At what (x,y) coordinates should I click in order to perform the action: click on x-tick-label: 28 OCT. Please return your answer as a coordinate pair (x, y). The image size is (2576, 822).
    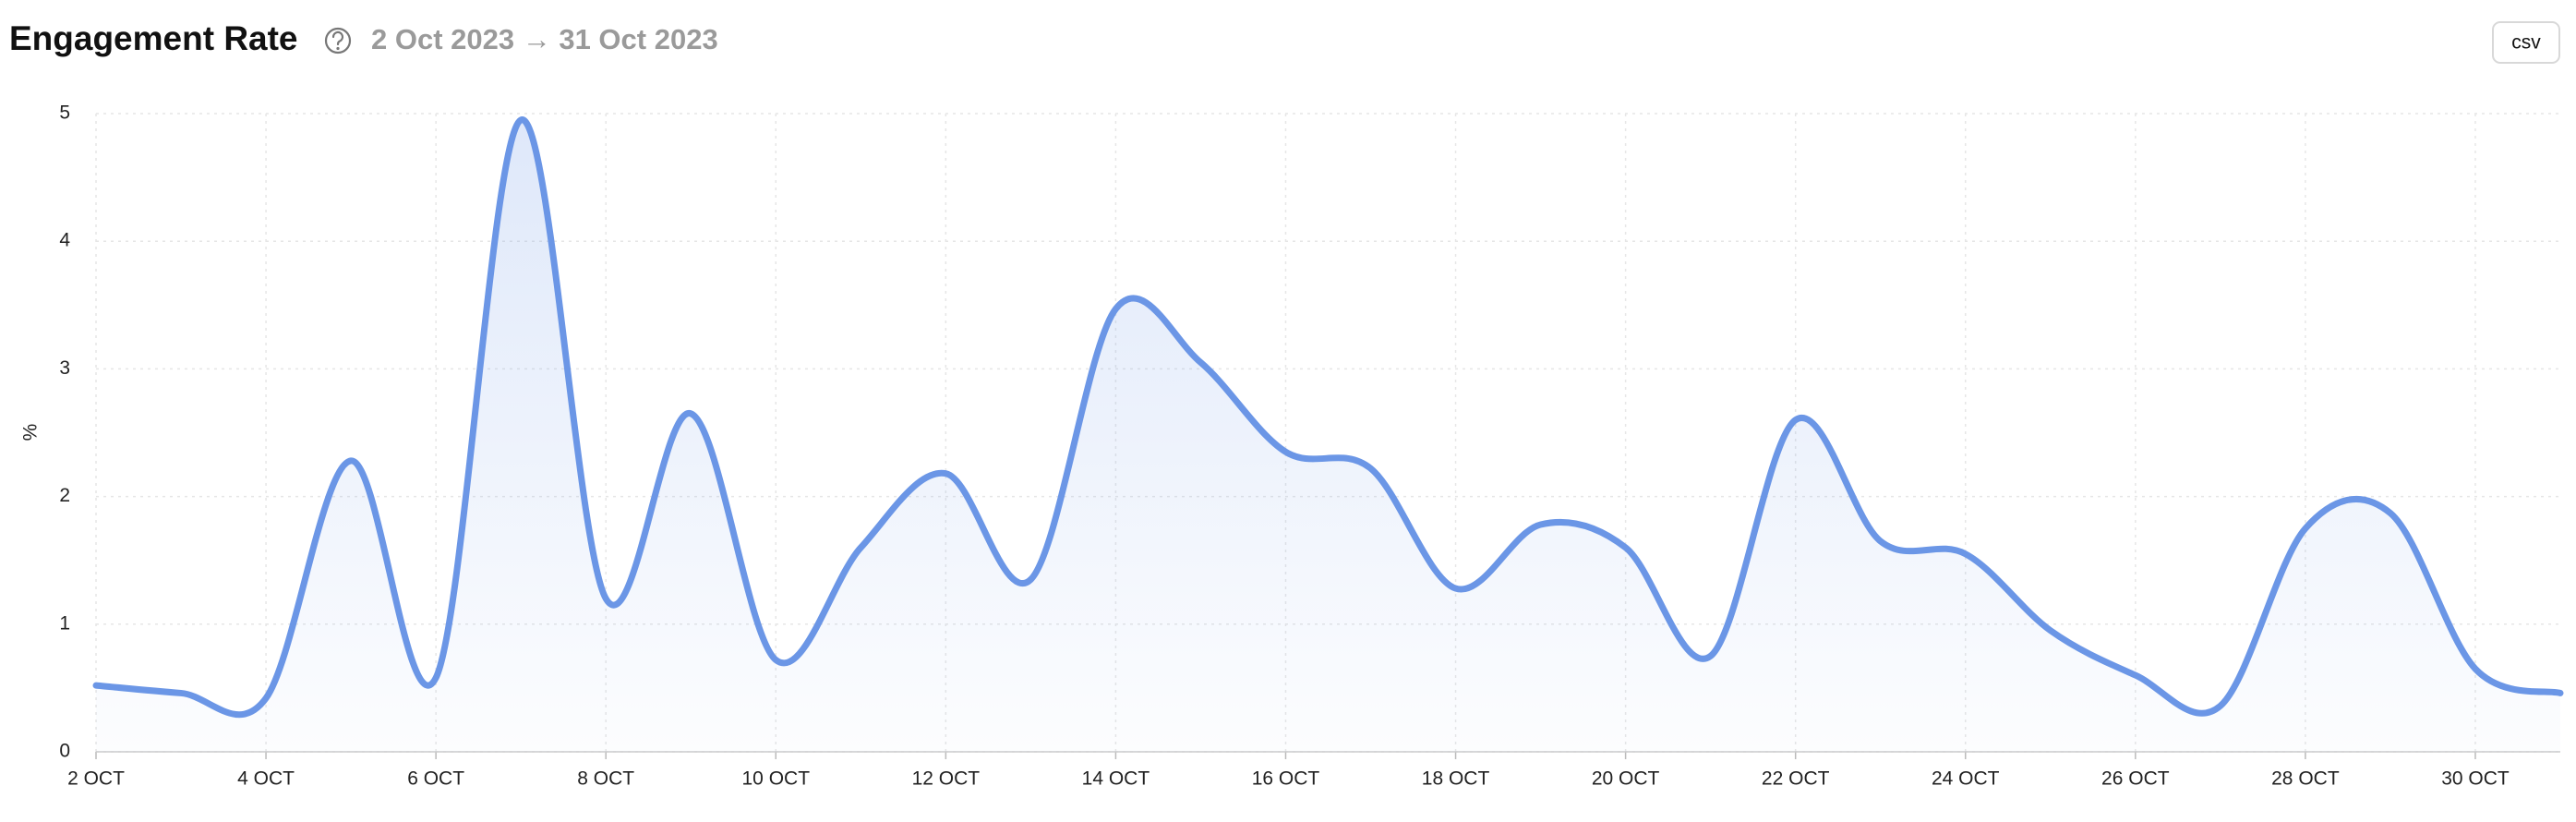
    Looking at the image, I should click on (2305, 779).